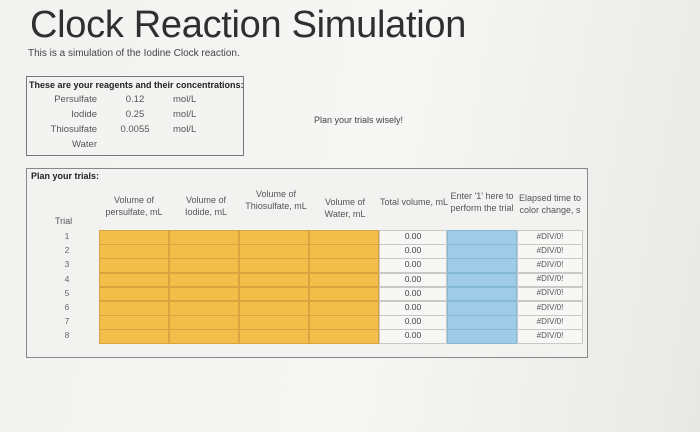 The width and height of the screenshot is (700, 432). I want to click on trial-number: 3, so click(67, 264).